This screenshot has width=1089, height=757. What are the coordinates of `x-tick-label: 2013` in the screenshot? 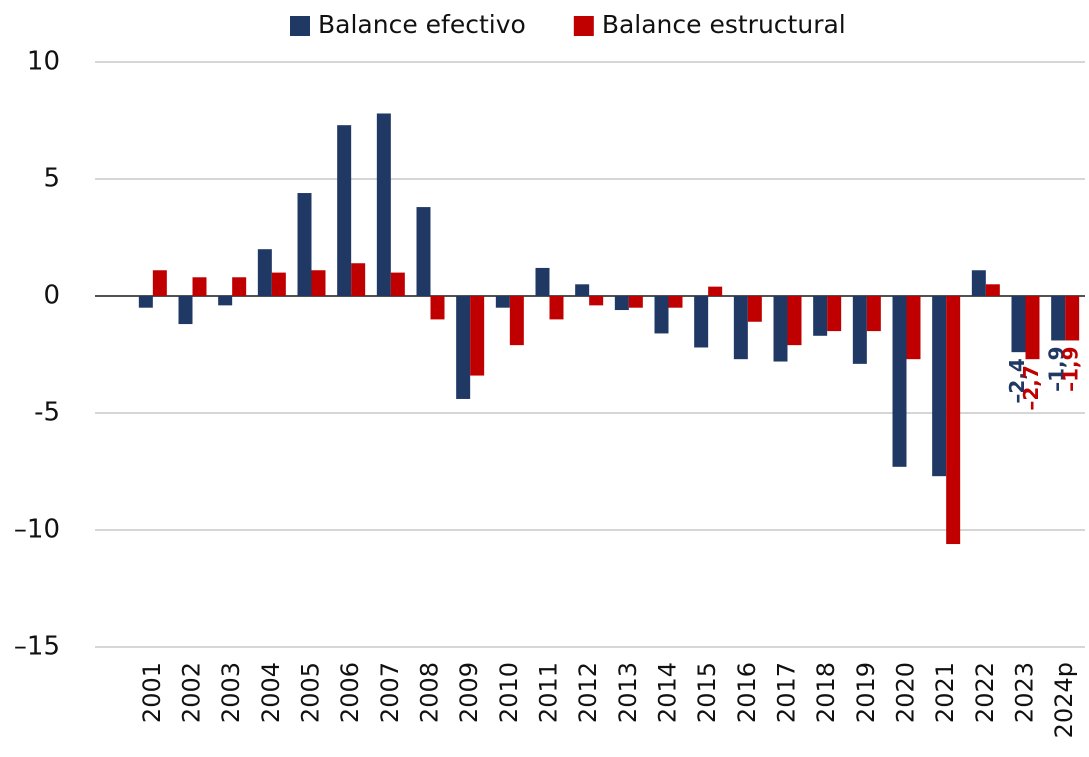 It's located at (628, 692).